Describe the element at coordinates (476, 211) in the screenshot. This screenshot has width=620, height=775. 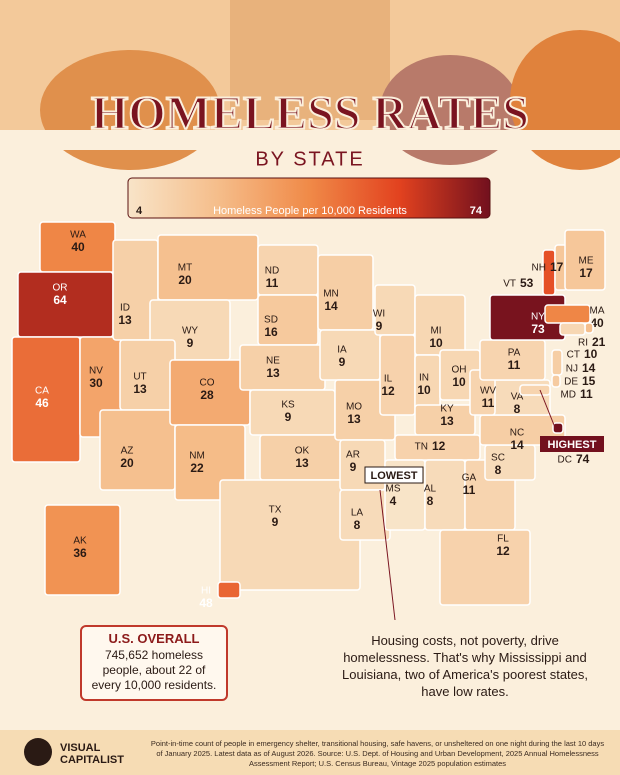
I see `range-max: 74` at that location.